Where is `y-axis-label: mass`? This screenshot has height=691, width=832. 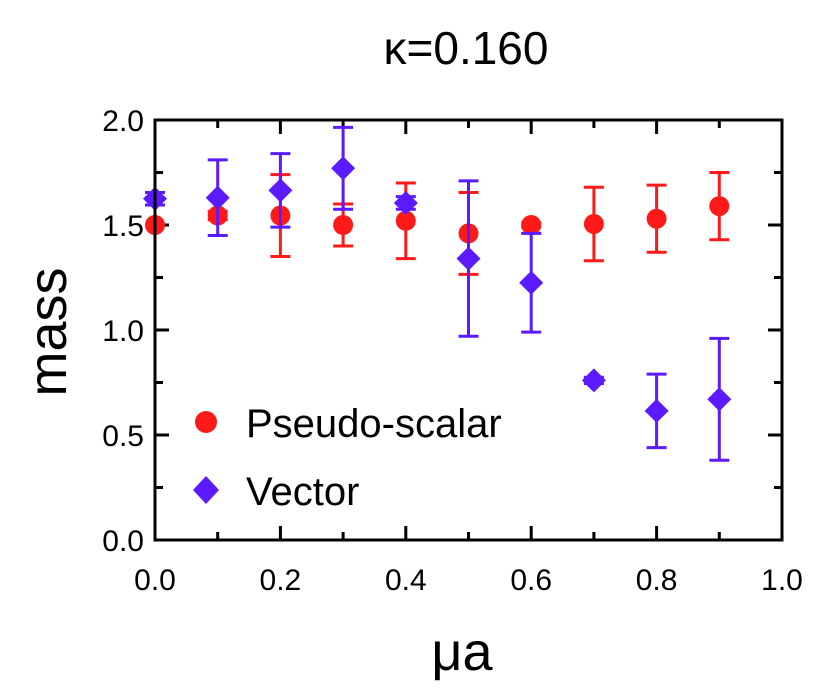 y-axis-label: mass is located at coordinates (48, 331).